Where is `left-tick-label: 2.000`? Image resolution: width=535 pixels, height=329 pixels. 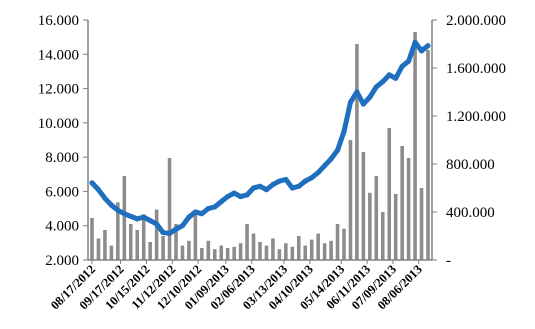
left-tick-label: 2.000 is located at coordinates (62, 261).